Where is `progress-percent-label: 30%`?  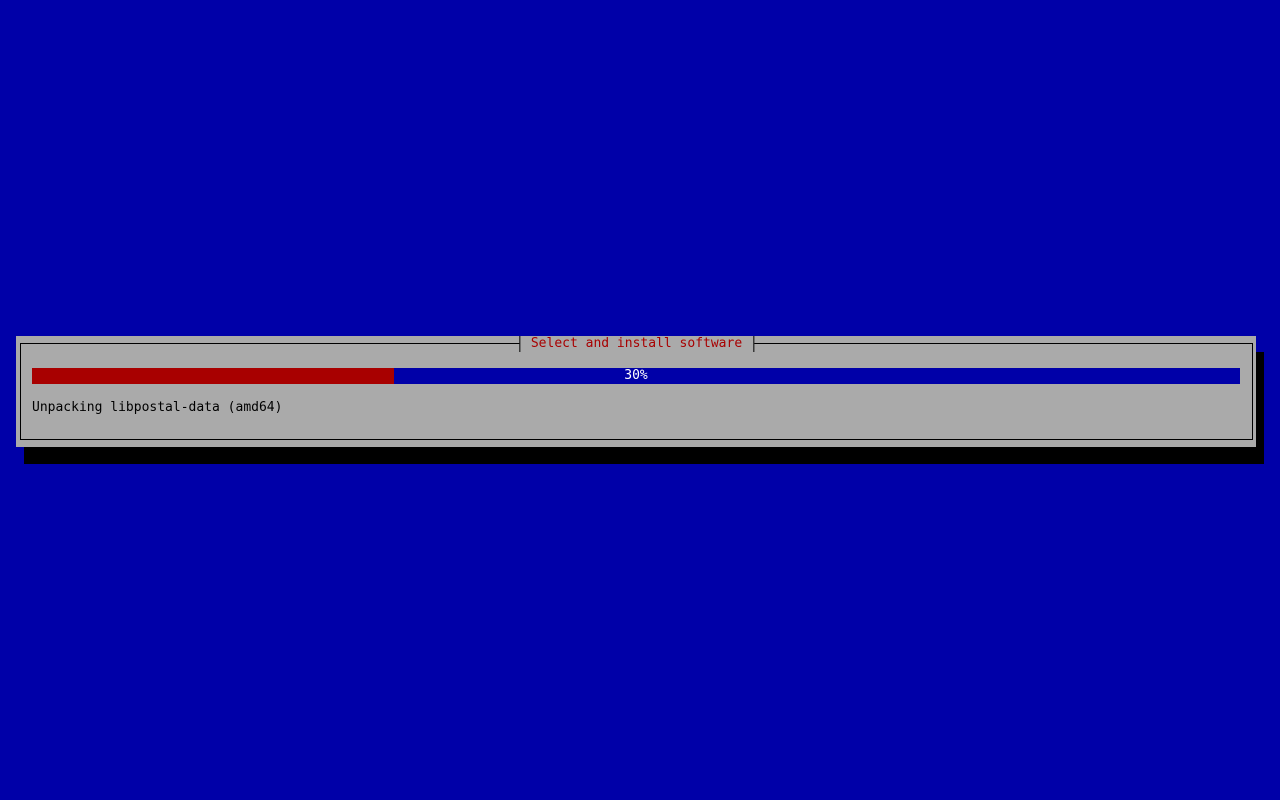
progress-percent-label: 30% is located at coordinates (636, 375).